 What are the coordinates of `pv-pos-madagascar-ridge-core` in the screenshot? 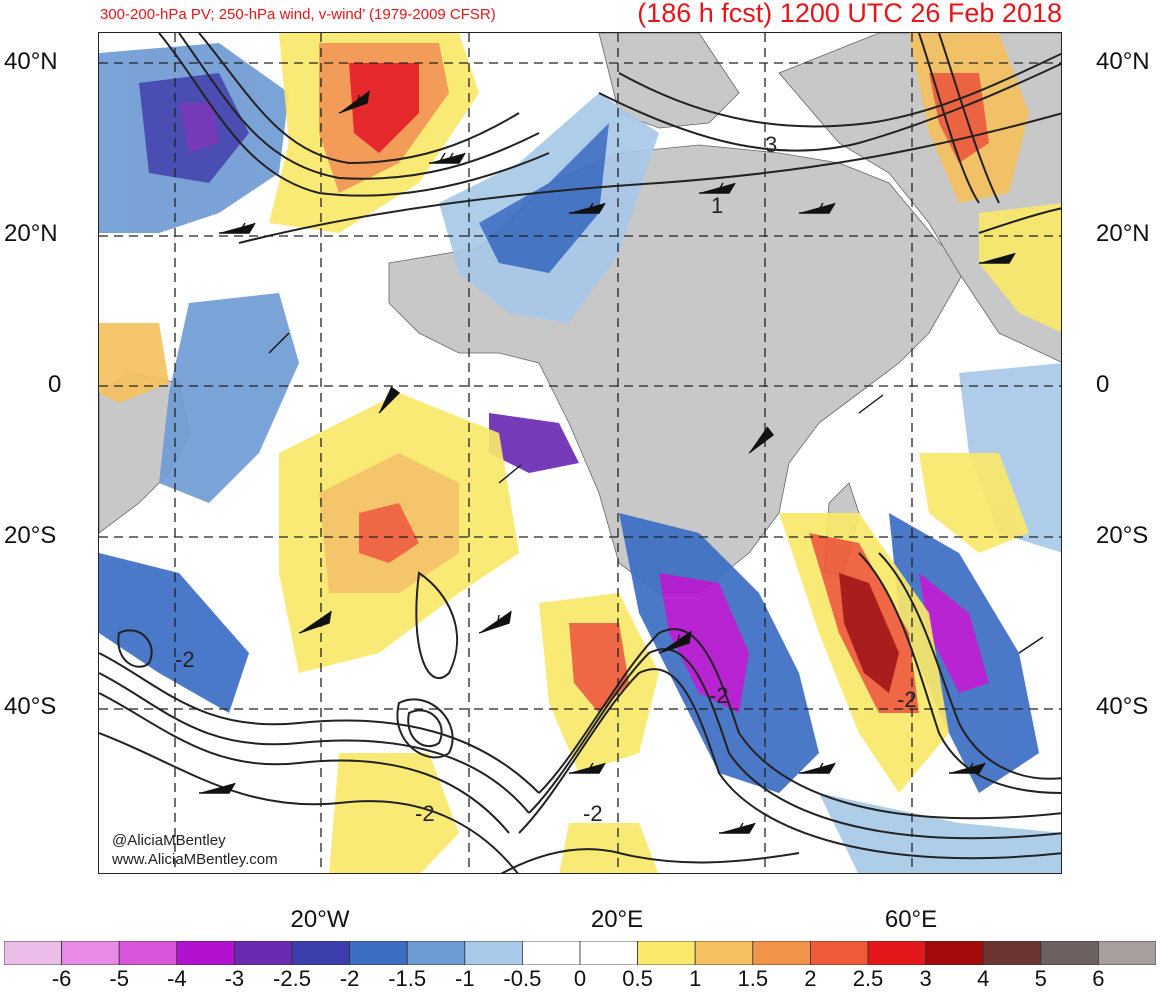 It's located at (869, 633).